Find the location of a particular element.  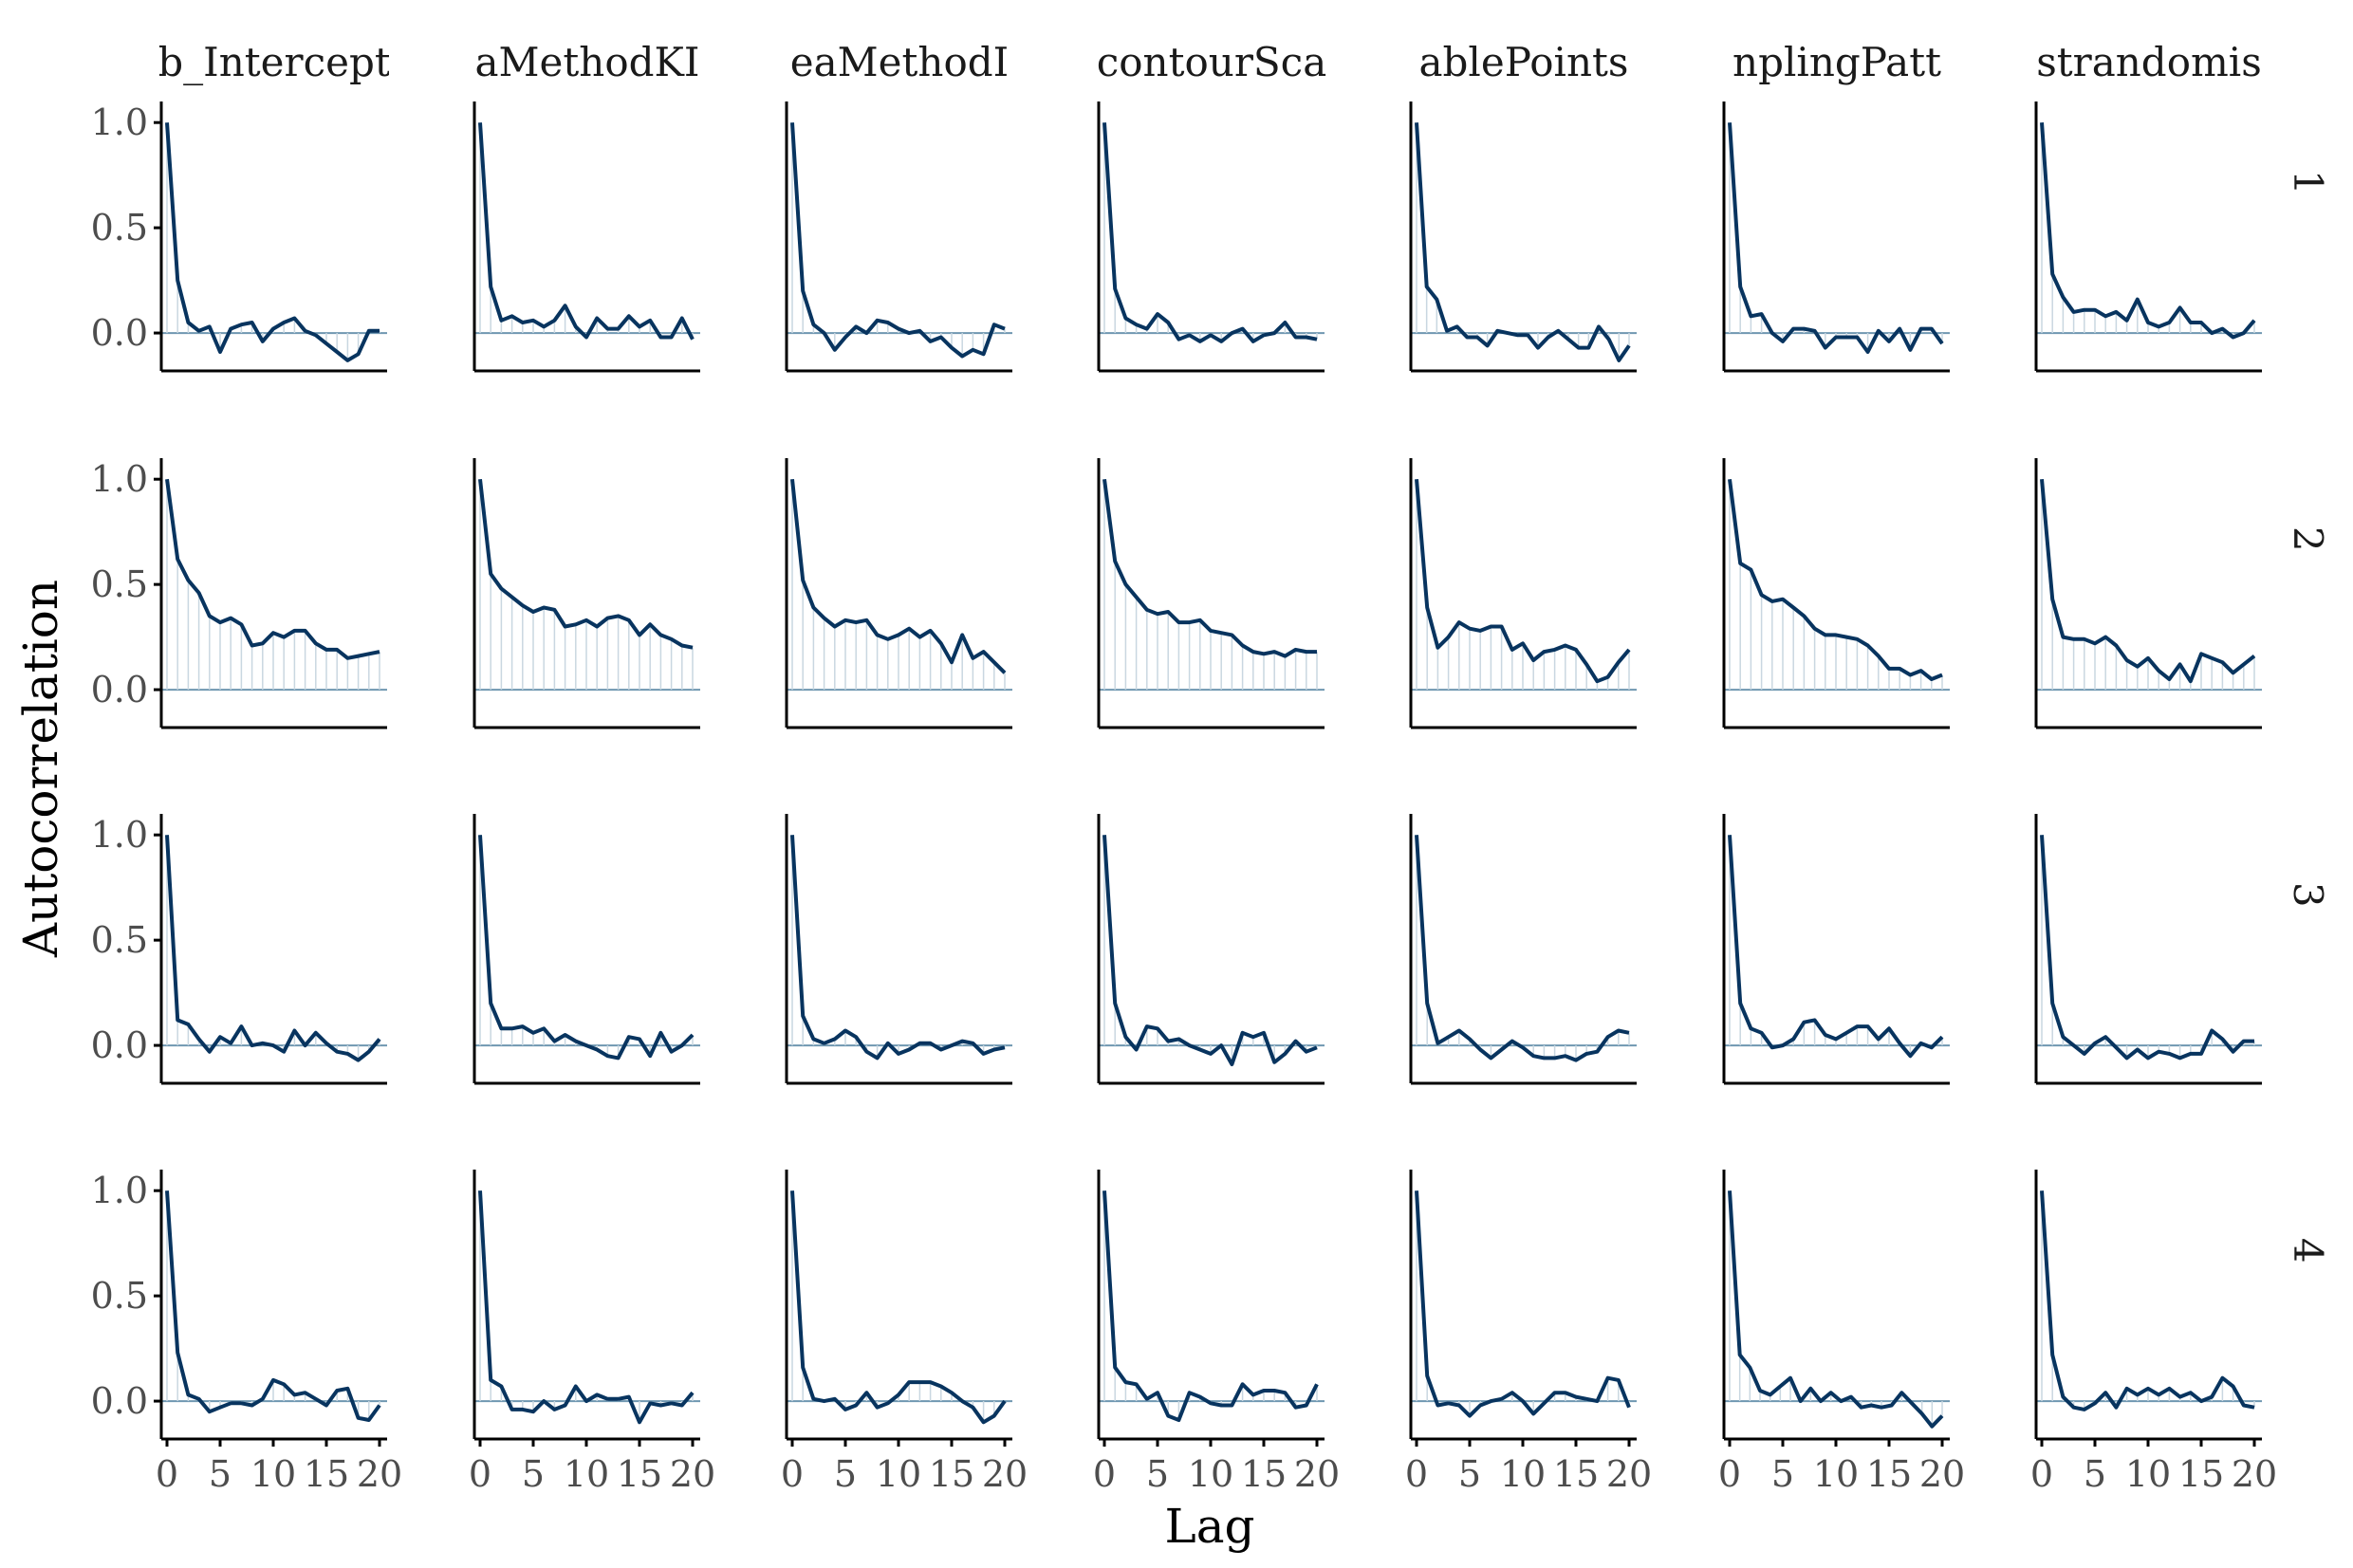

panel-r3-c2 is located at coordinates (586, 950).